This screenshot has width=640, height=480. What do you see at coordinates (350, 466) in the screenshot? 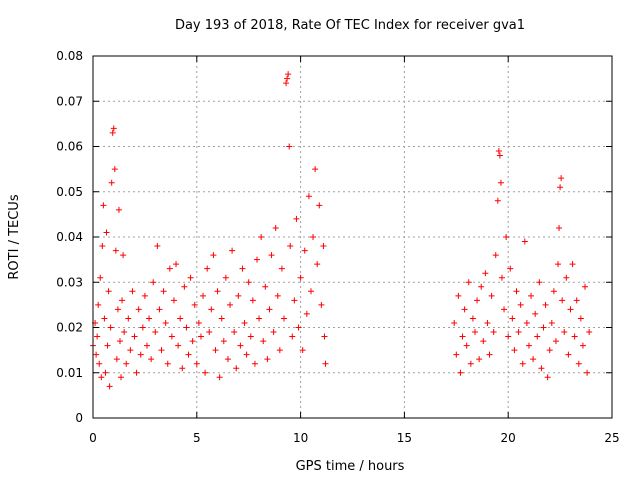
I see `x-axis-label: GPS time / hours` at bounding box center [350, 466].